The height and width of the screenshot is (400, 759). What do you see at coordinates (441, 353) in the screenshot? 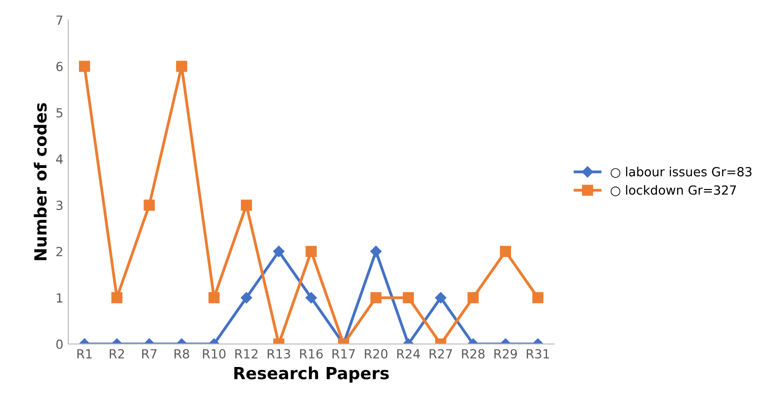
I see `x-tick-label: R27` at bounding box center [441, 353].